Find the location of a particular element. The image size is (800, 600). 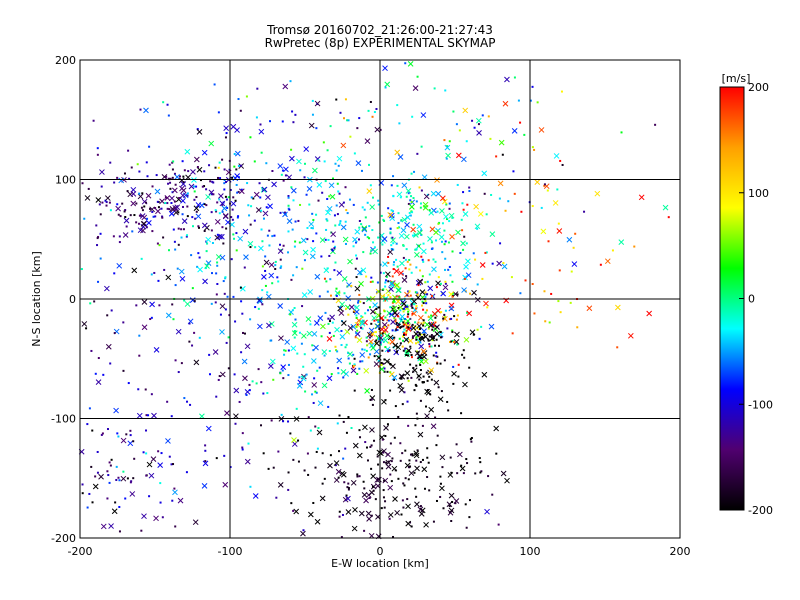

y-tick-label: 200 is located at coordinates (65, 60).